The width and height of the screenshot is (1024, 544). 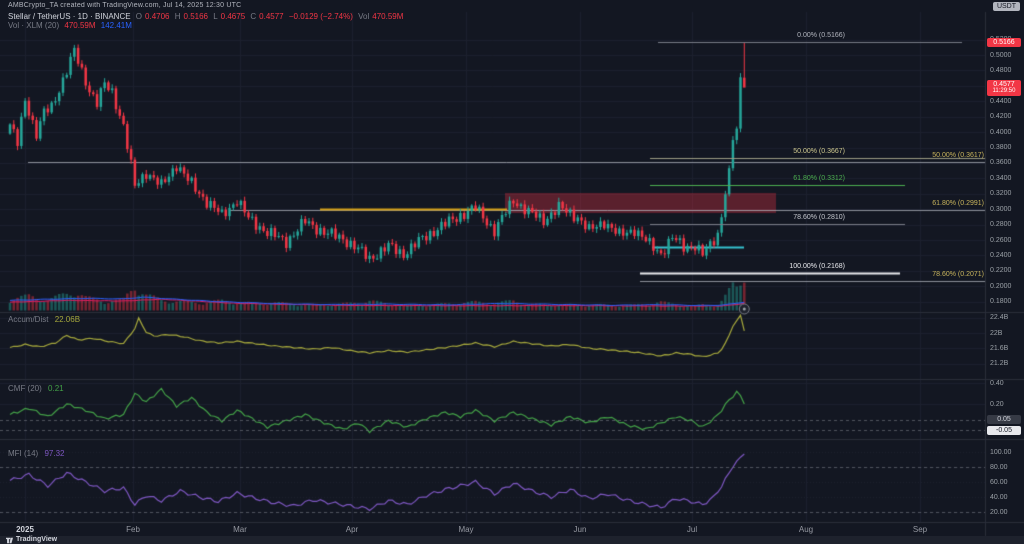 What do you see at coordinates (999, 364) in the screenshot?
I see `price-tick: 21.2B` at bounding box center [999, 364].